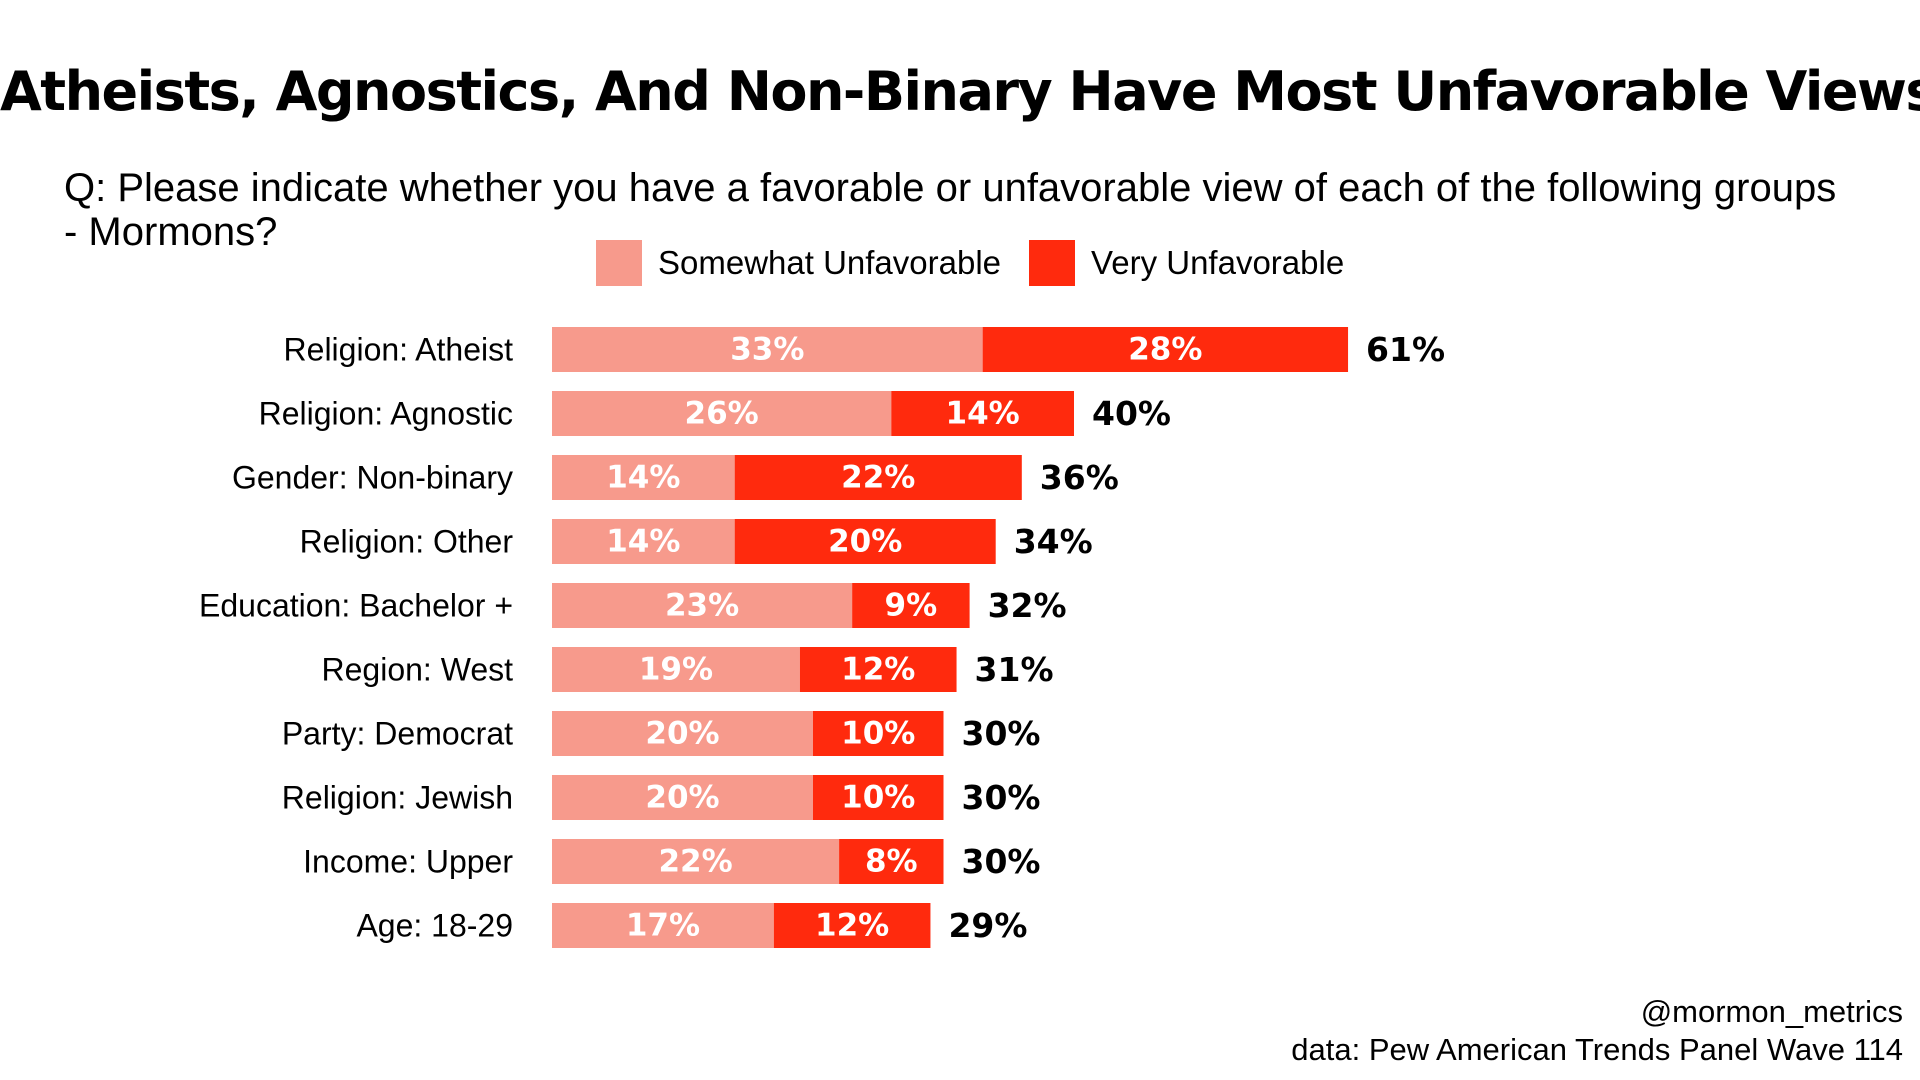  Describe the element at coordinates (1053, 541) in the screenshot. I see `total-label: 34%` at that location.